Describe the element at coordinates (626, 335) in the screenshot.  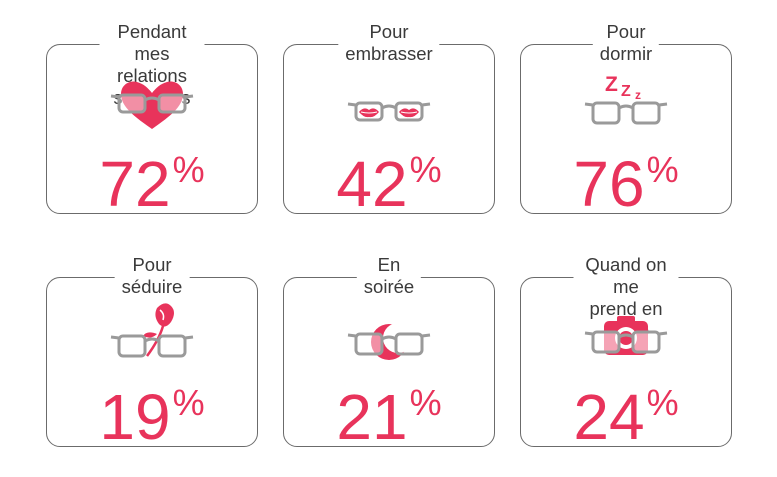
I see `camera-glasses-icon` at that location.